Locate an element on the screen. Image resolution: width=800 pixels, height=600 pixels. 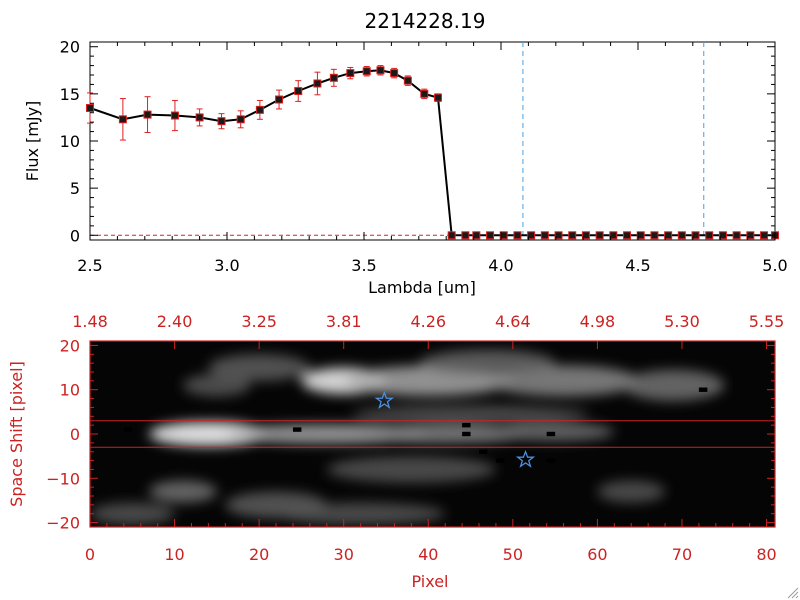
pixel-tick-label: 50 is located at coordinates (513, 554).